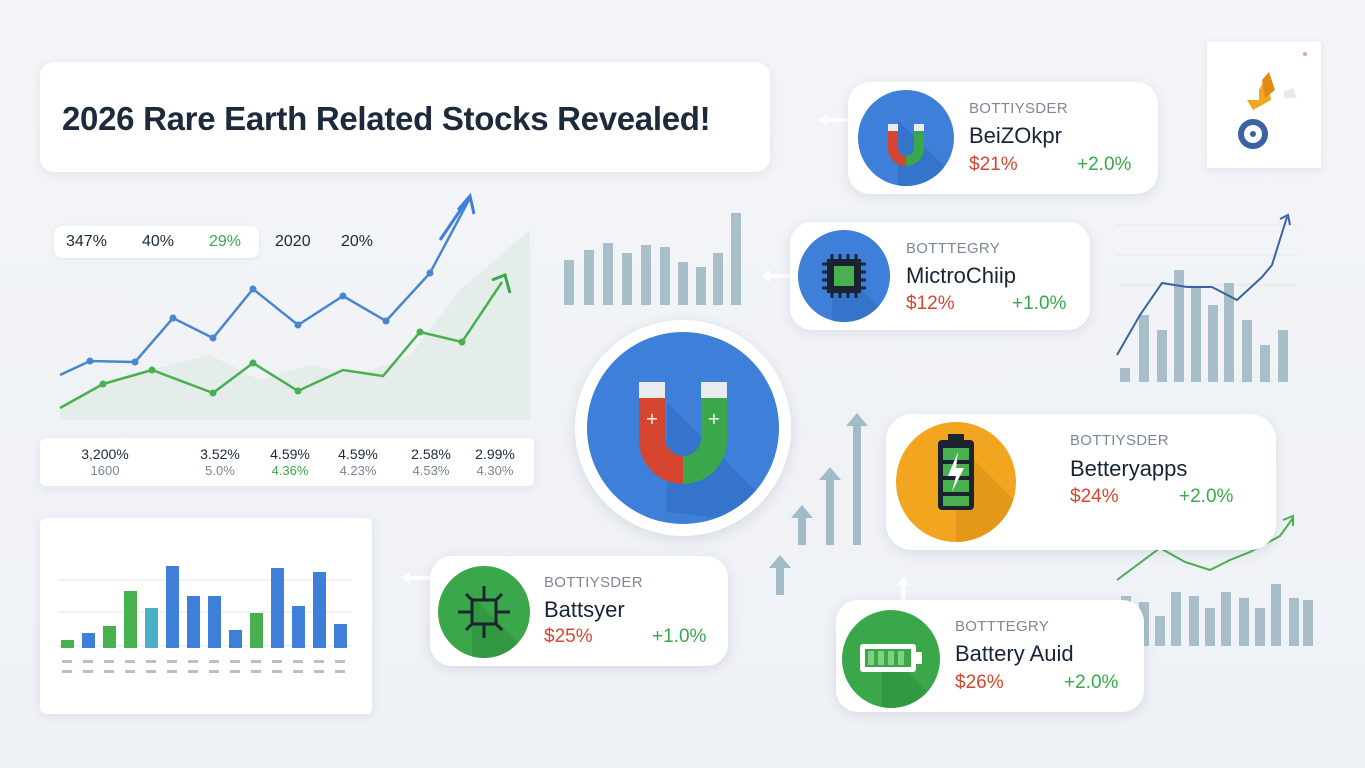  I want to click on stat-item: 4.59% 4.36%, so click(290, 462).